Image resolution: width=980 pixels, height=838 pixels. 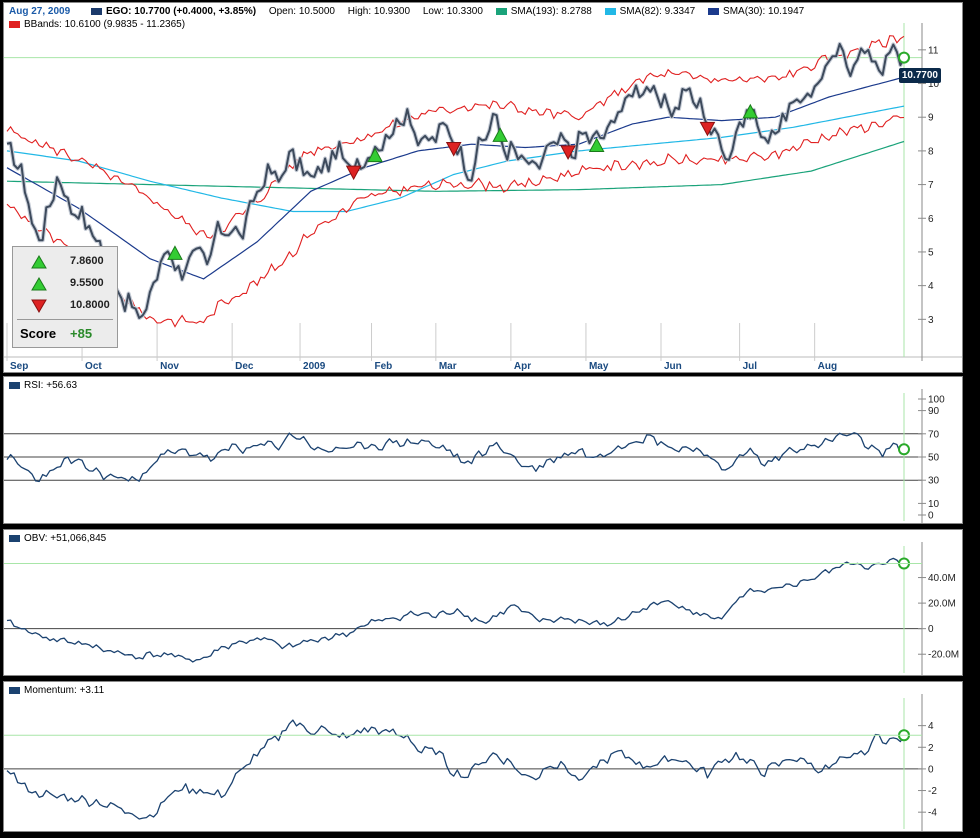 What do you see at coordinates (750, 366) in the screenshot?
I see `x-tick-label: Jul` at bounding box center [750, 366].